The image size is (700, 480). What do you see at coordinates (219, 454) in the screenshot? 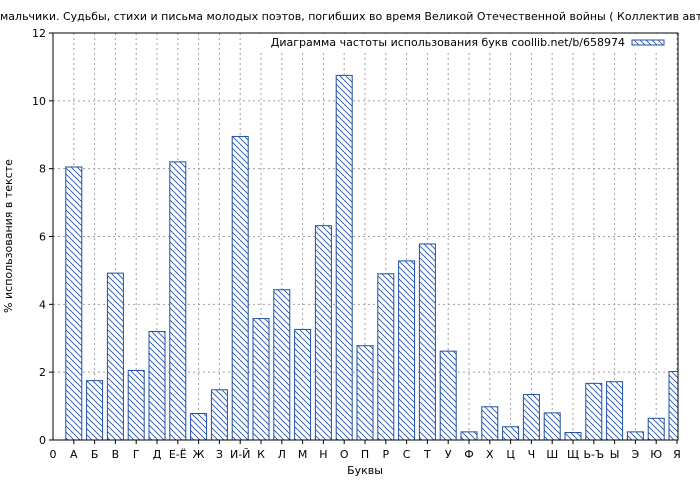
I see `x-tick-label: З` at bounding box center [219, 454].